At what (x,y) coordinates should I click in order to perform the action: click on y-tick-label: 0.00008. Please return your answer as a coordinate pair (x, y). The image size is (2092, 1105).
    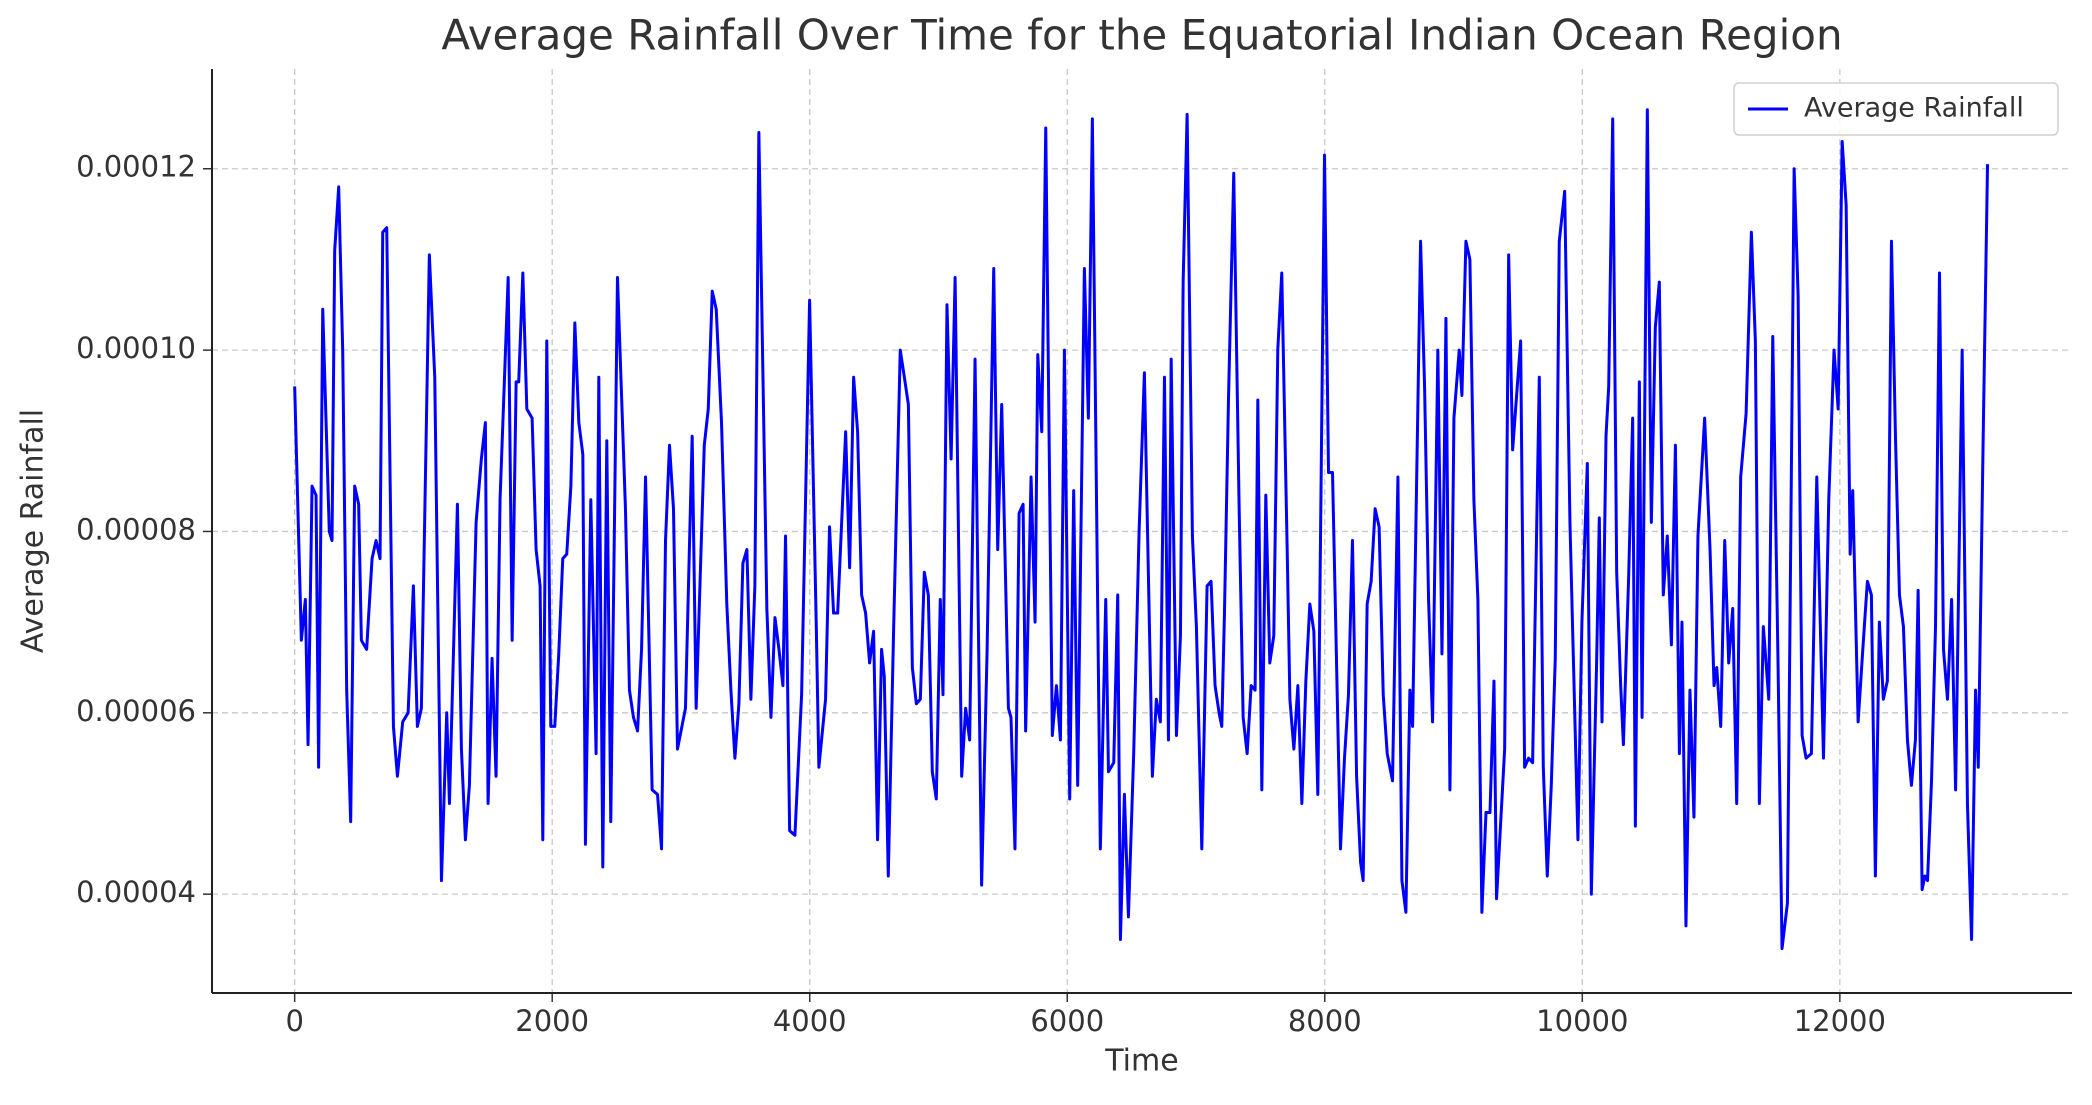
    Looking at the image, I should click on (136, 529).